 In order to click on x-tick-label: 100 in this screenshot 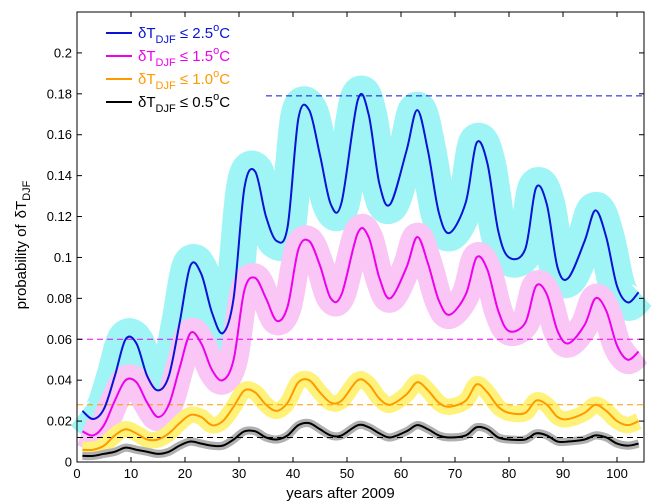, I will do `click(617, 473)`.